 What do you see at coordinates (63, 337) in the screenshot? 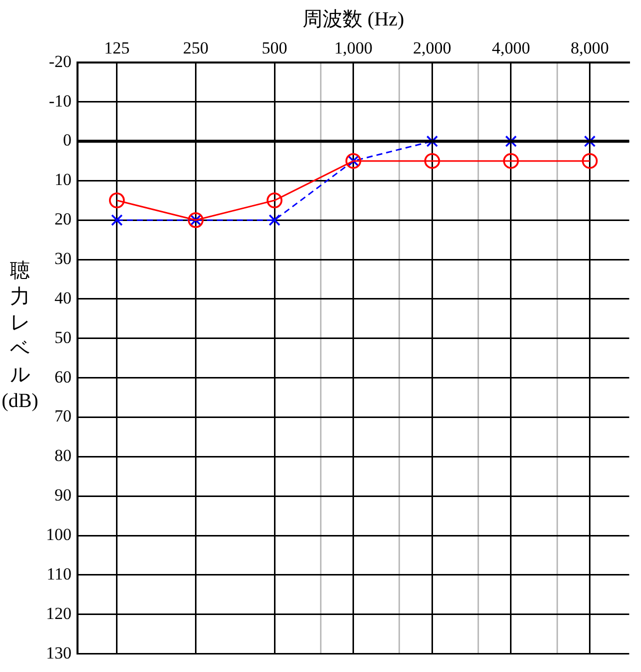
I see `y-tick-label: 50` at bounding box center [63, 337].